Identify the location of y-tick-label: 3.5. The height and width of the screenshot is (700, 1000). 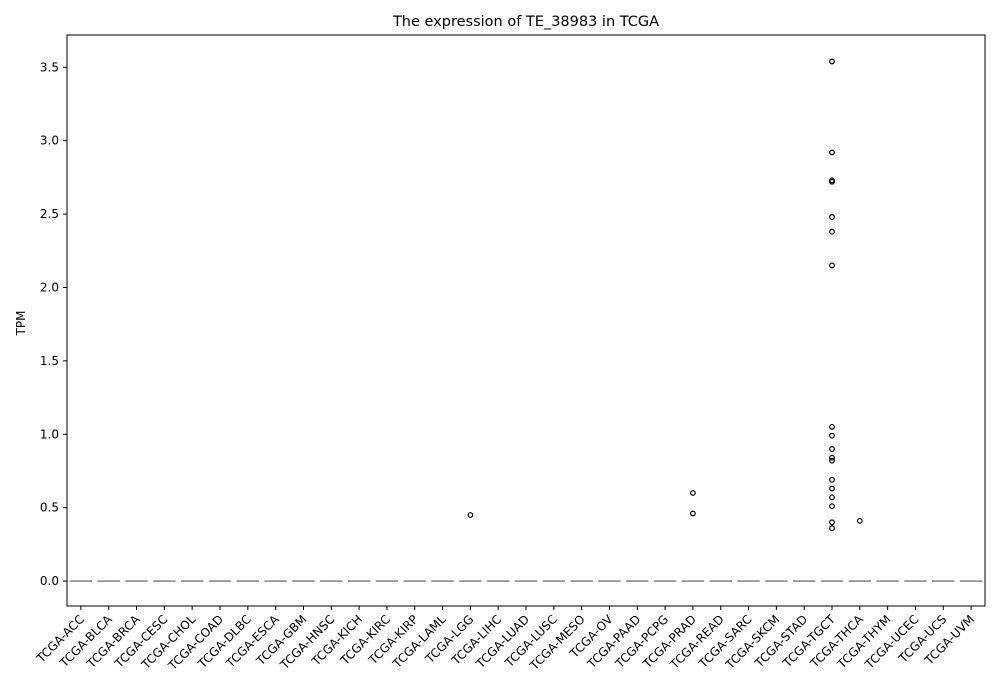
(49, 67).